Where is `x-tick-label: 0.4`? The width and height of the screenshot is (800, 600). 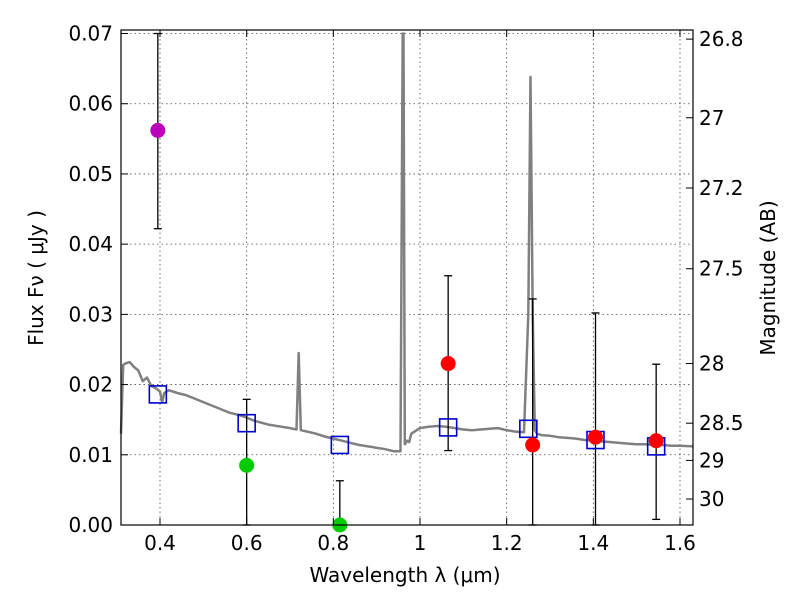 x-tick-label: 0.4 is located at coordinates (160, 543).